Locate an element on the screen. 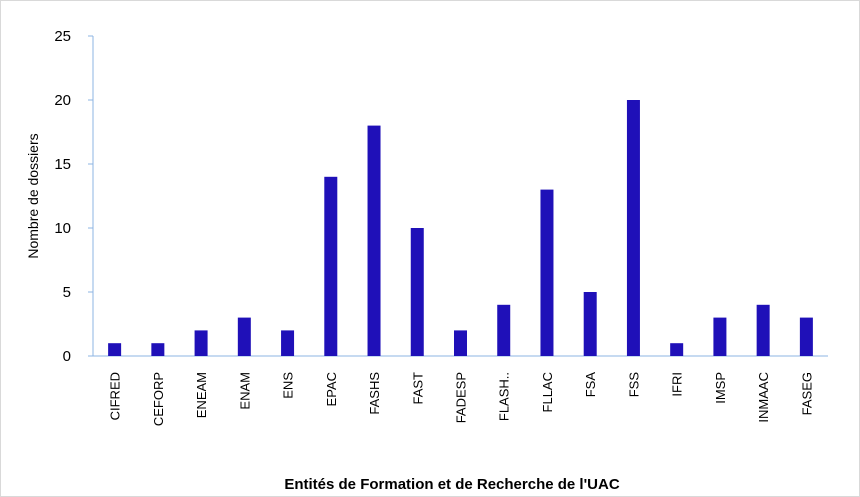 This screenshot has width=860, height=497. y-tick-label: 0 is located at coordinates (67, 356).